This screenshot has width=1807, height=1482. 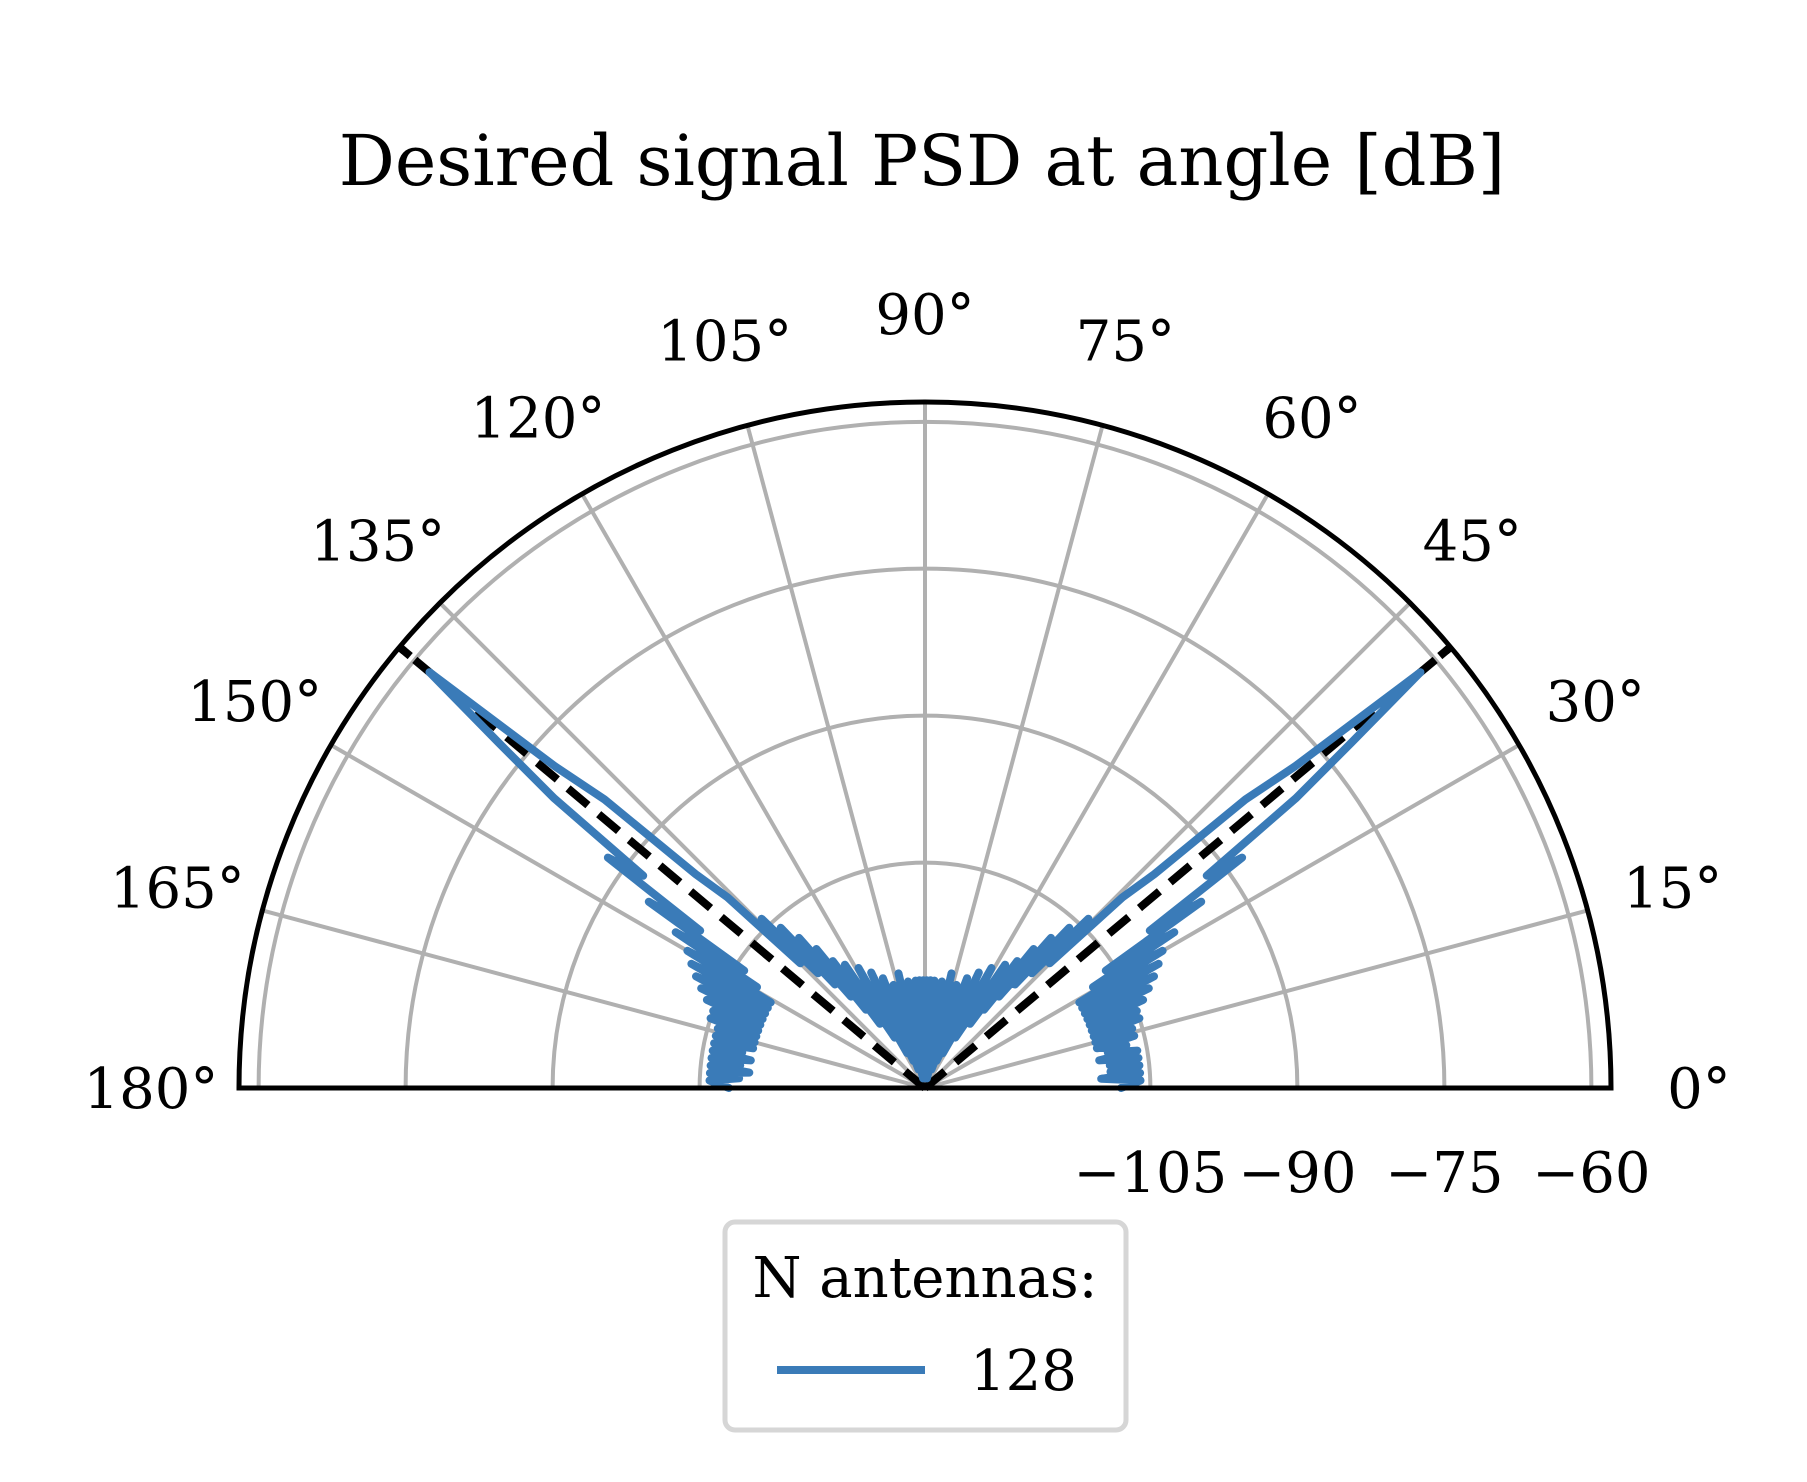 I want to click on legend: N antennas: 128, so click(x=925, y=1326).